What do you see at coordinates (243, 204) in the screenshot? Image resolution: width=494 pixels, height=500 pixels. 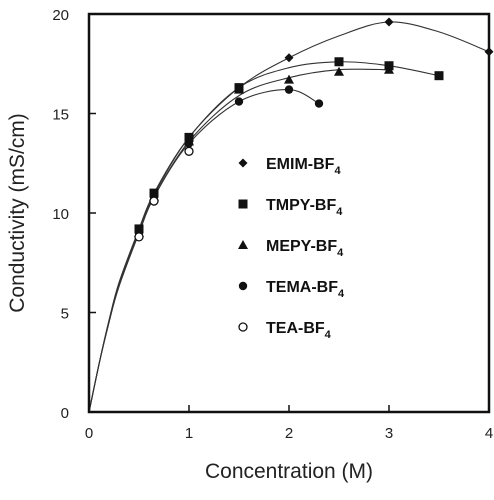 I see `legend-marker-tmpy-bf4` at bounding box center [243, 204].